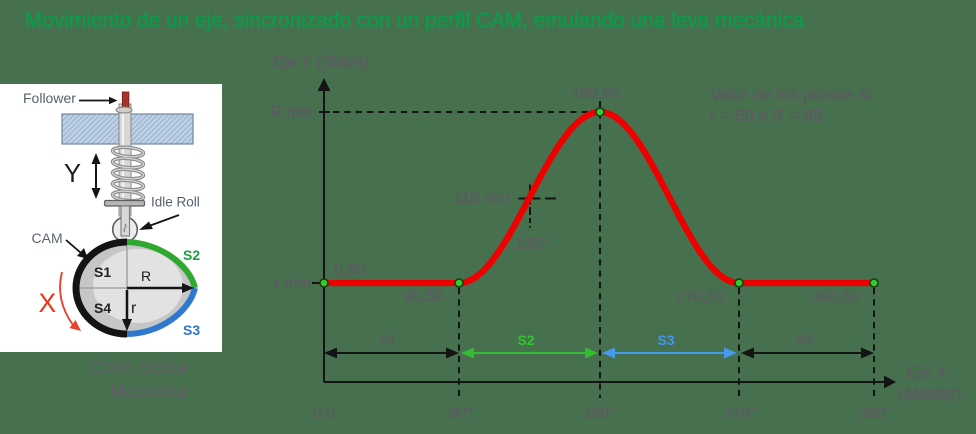 The width and height of the screenshot is (976, 434). I want to click on svg-text: CAM cíclica, so click(140, 368).